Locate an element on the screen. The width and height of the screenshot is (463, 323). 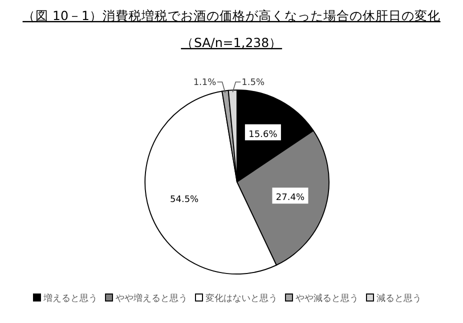
legend-label: 減ると思う is located at coordinates (399, 298).